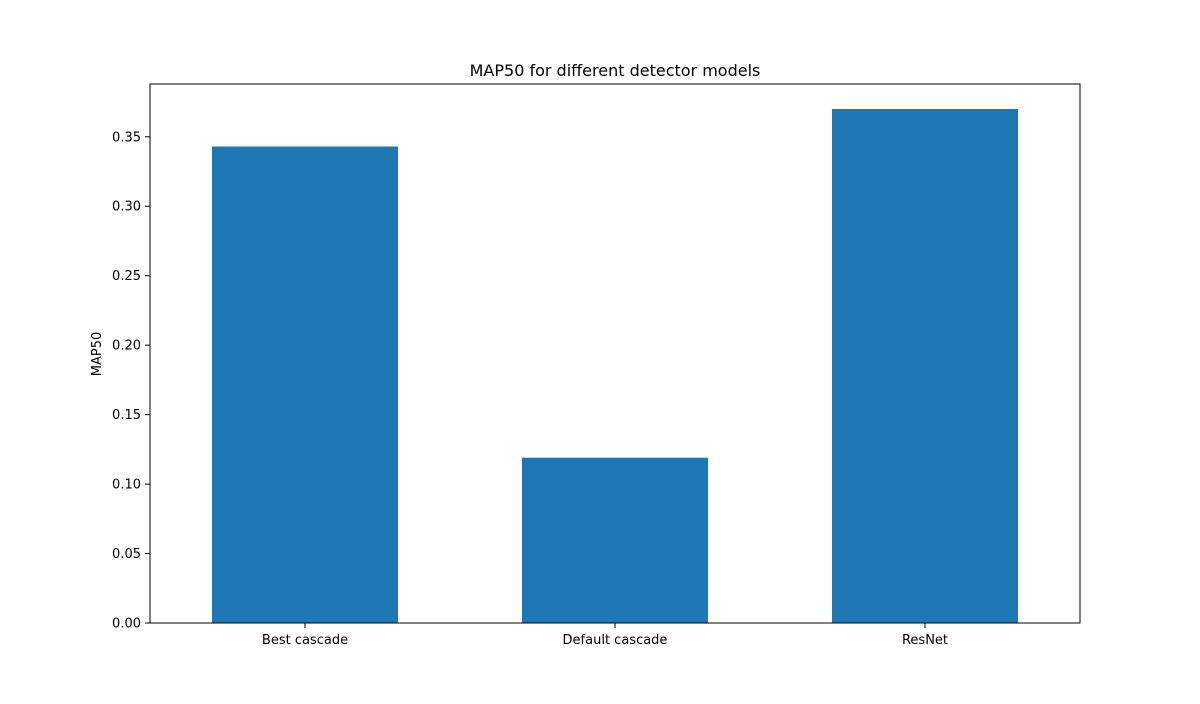 The image size is (1200, 704). I want to click on y-tick-label: 0.15, so click(126, 415).